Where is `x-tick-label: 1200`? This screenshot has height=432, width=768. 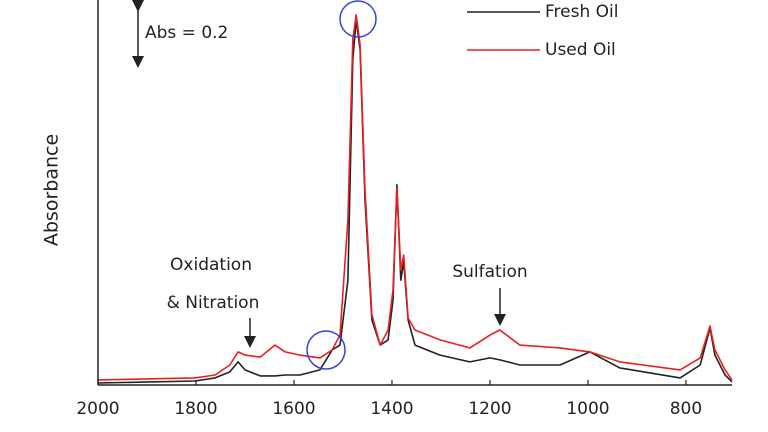 x-tick-label: 1200 is located at coordinates (489, 409).